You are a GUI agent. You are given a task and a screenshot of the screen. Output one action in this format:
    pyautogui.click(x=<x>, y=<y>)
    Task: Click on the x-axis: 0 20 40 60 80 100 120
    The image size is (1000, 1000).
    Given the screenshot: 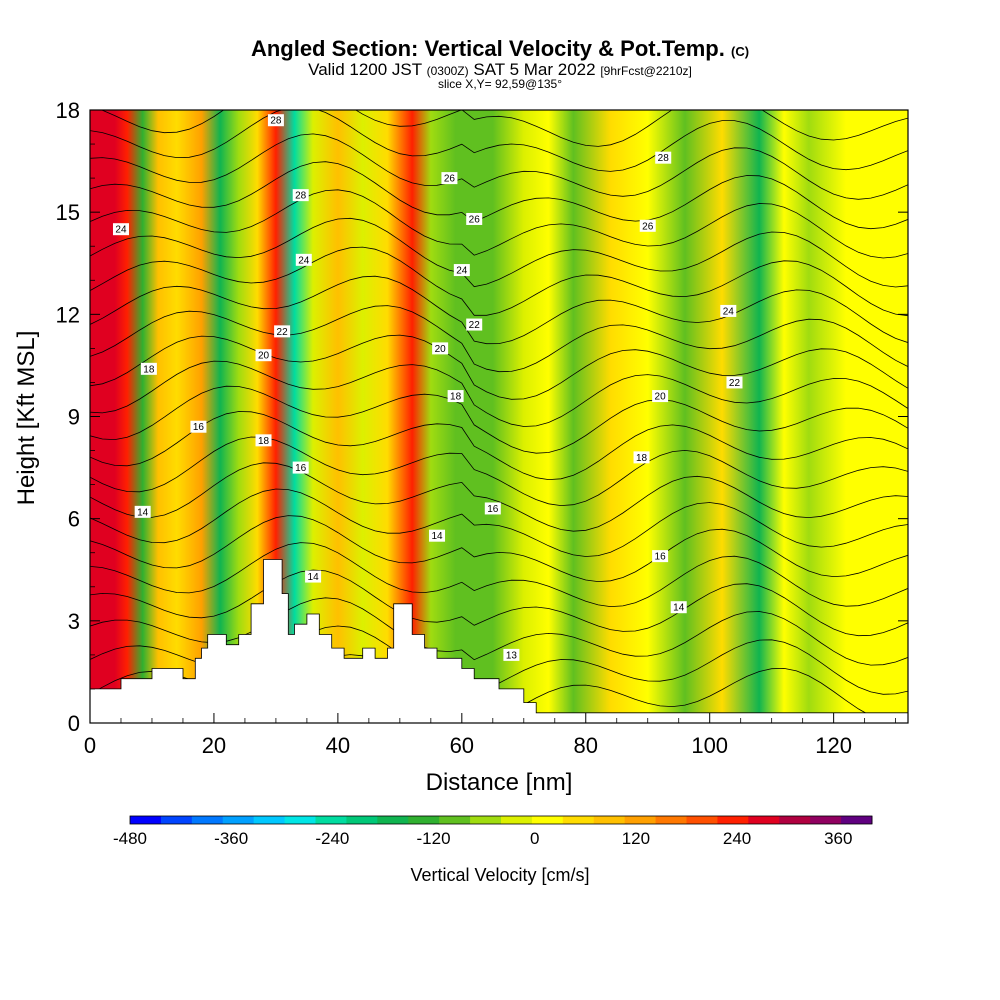 What is the action you would take?
    pyautogui.click(x=490, y=735)
    